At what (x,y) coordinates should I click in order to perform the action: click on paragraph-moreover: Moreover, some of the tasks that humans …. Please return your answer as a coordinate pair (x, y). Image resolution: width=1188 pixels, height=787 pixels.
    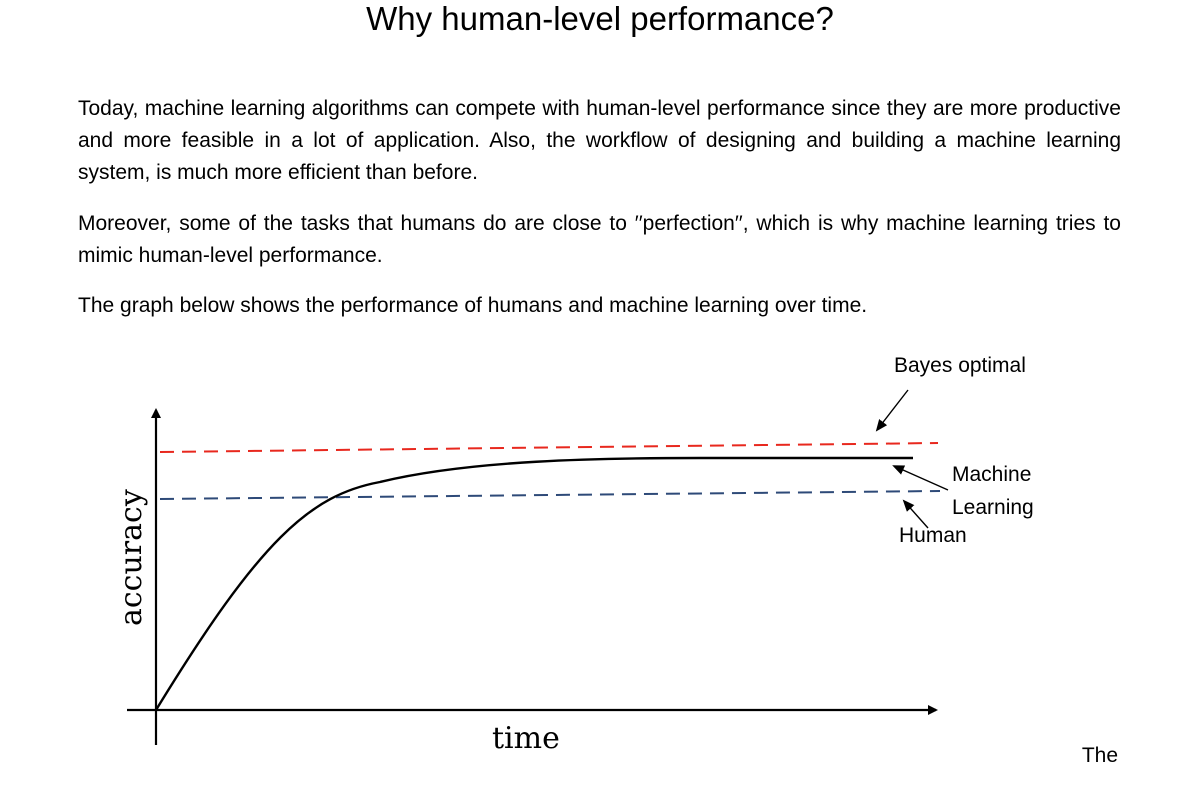
    Looking at the image, I should click on (599, 239).